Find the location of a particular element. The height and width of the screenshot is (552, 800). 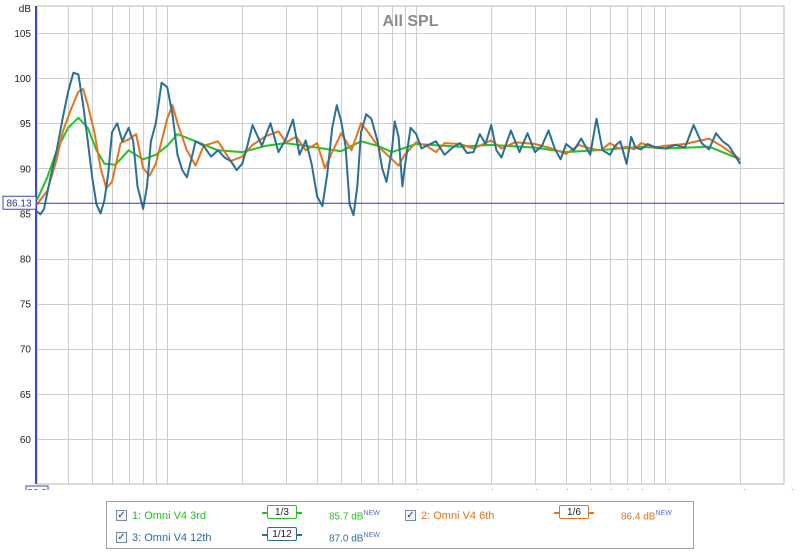

x-tick-label: 600 is located at coordinates (361, 489).